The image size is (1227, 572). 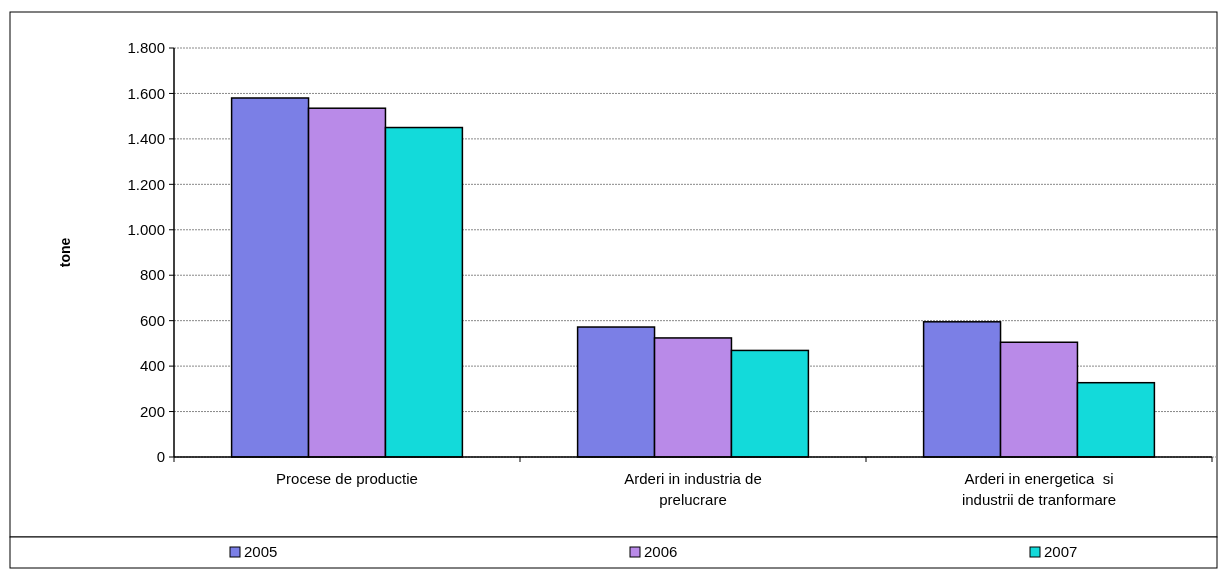 What do you see at coordinates (661, 552) in the screenshot?
I see `legend-label: 2006` at bounding box center [661, 552].